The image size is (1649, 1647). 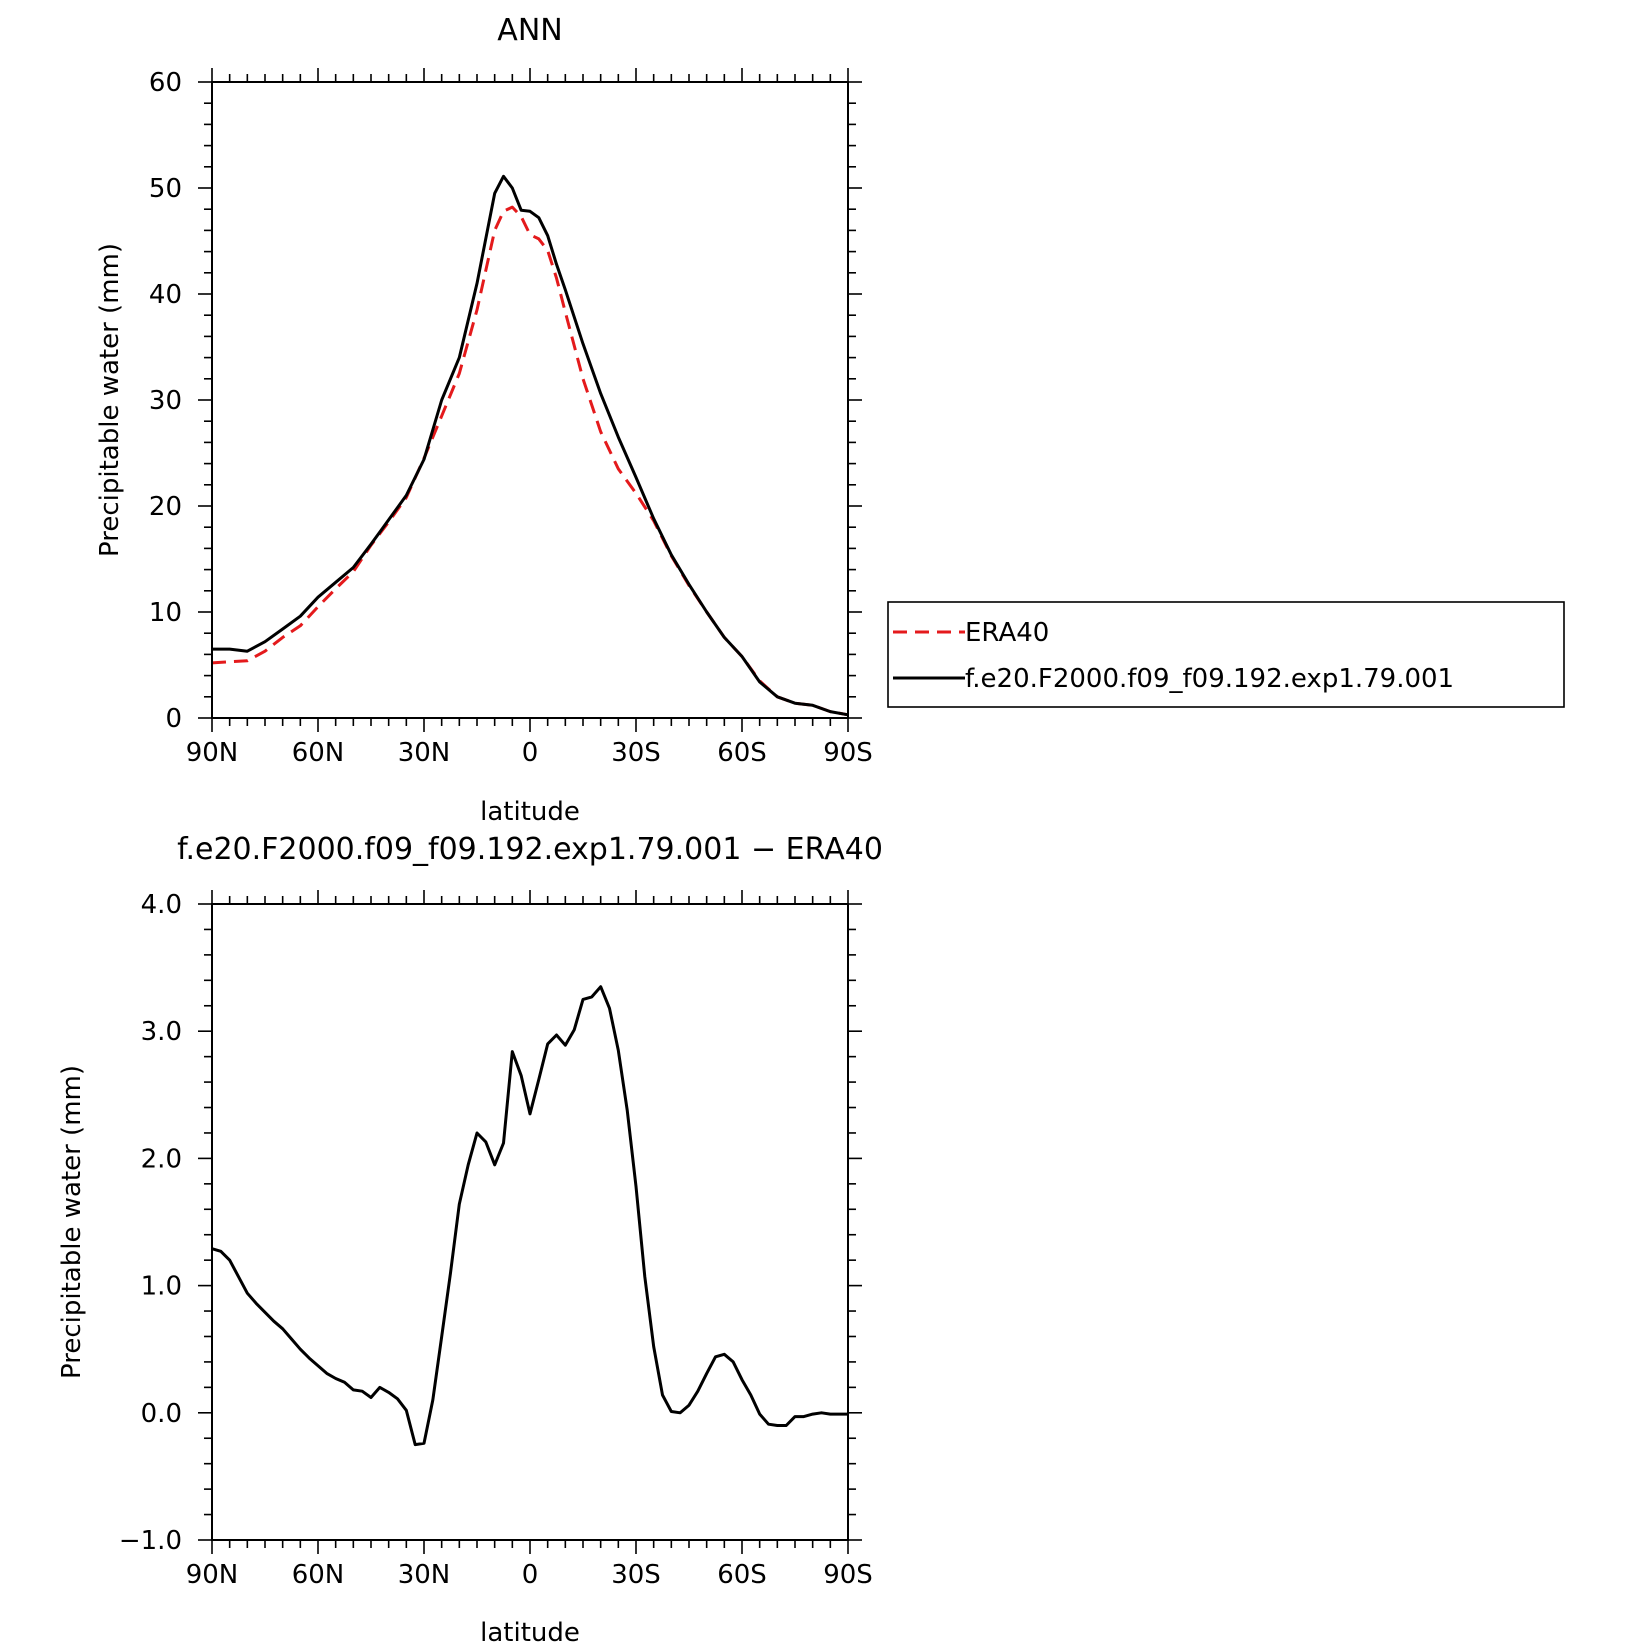 I want to click on top-x-axis-label: latitude, so click(x=530, y=812).